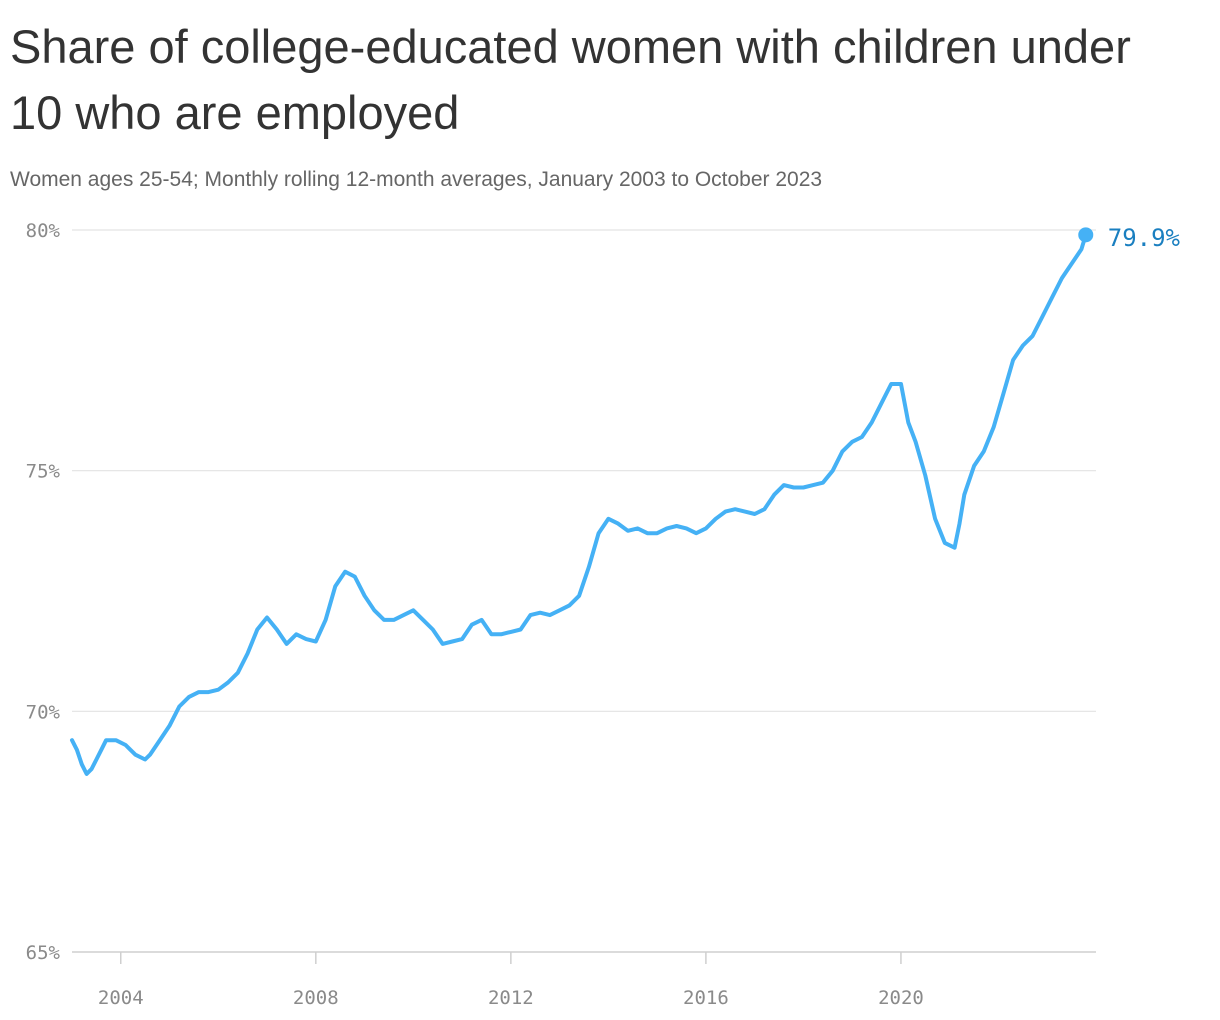 This screenshot has height=1020, width=1220. Describe the element at coordinates (43, 231) in the screenshot. I see `y-tick-label: 80%` at that location.